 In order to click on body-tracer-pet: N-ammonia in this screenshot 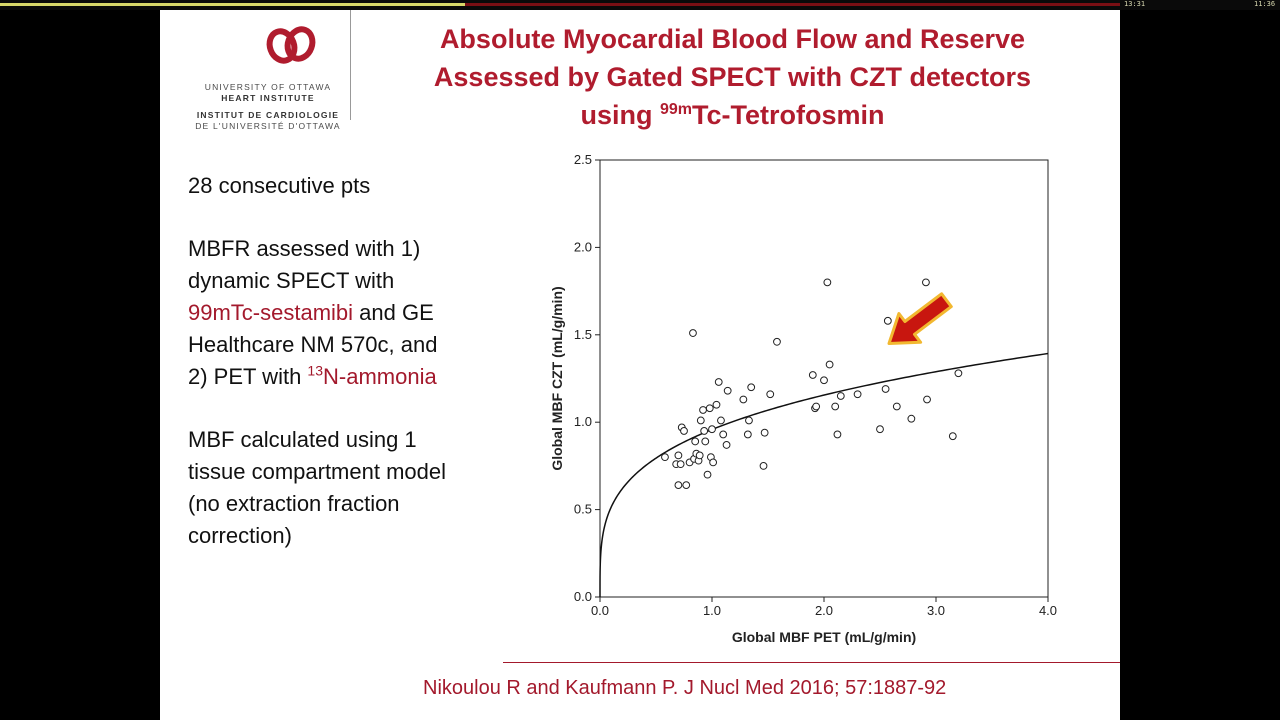, I will do `click(380, 376)`.